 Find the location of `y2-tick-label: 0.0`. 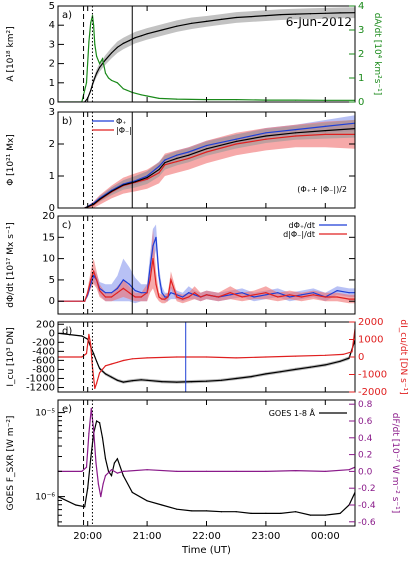

y2-tick-label: 0.0 is located at coordinates (365, 472).